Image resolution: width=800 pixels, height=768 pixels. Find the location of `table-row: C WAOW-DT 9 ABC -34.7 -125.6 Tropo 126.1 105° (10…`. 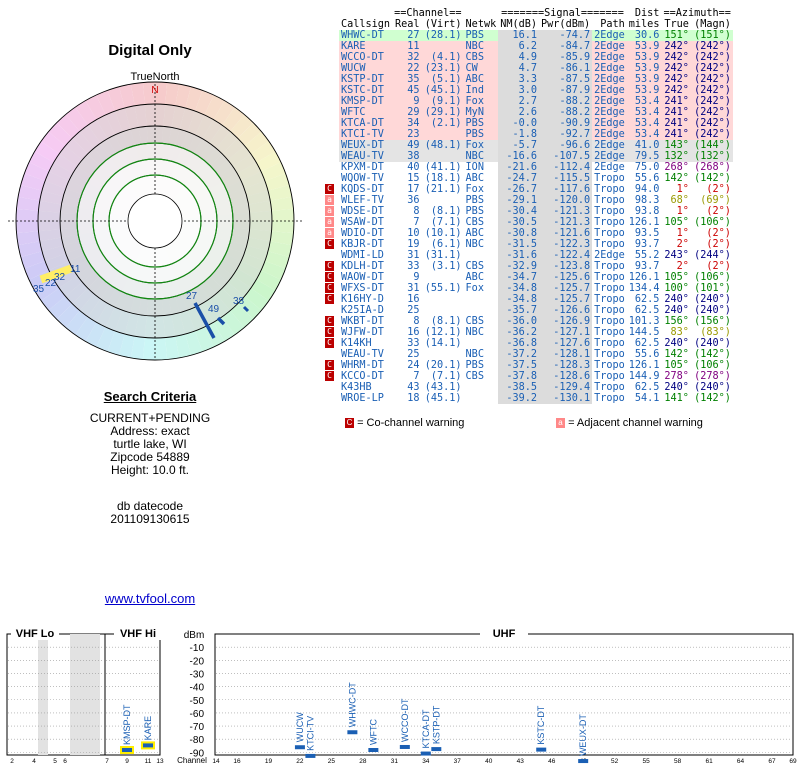

table-row: C WAOW-DT 9 ABC -34.7 -125.6 Tropo 126.1 105° (10… is located at coordinates (529, 277).